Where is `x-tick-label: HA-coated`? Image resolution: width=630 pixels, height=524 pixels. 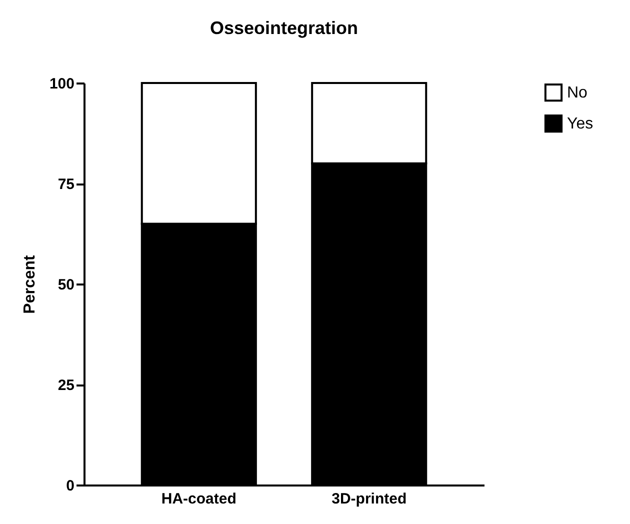
x-tick-label: HA-coated is located at coordinates (198, 499).